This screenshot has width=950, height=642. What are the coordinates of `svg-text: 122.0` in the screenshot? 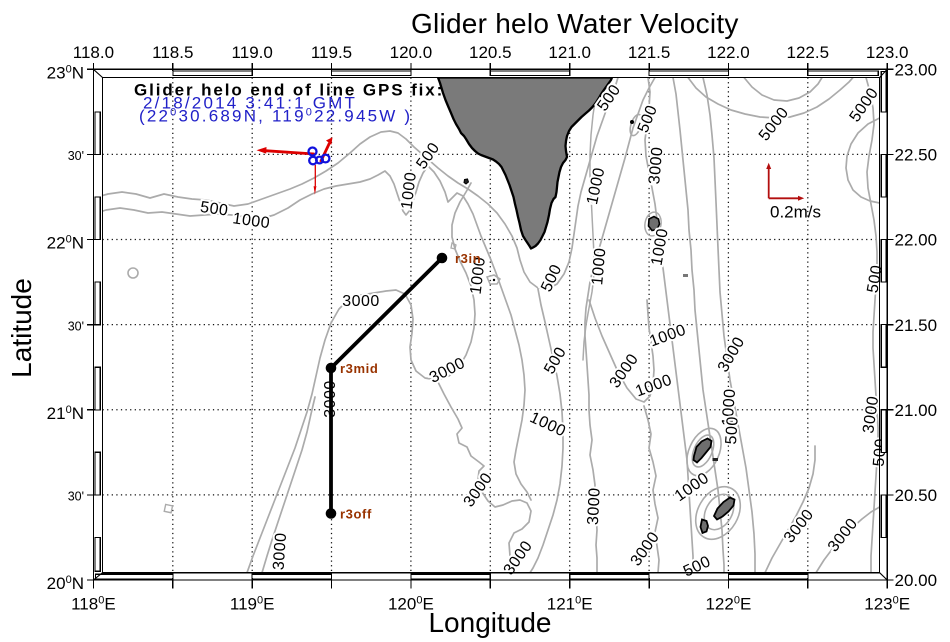 It's located at (728, 52).